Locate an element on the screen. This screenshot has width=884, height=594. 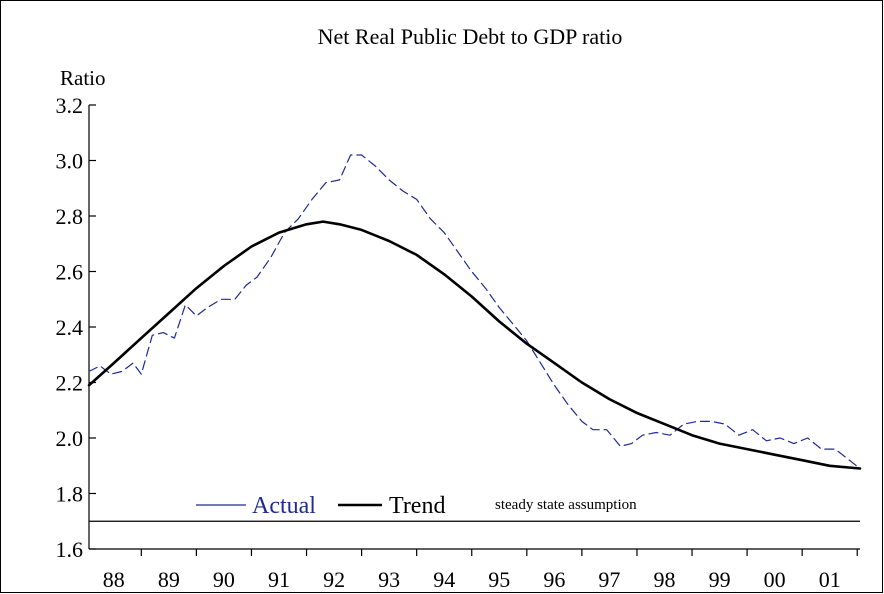
y-axis-label: Ratio is located at coordinates (83, 78).